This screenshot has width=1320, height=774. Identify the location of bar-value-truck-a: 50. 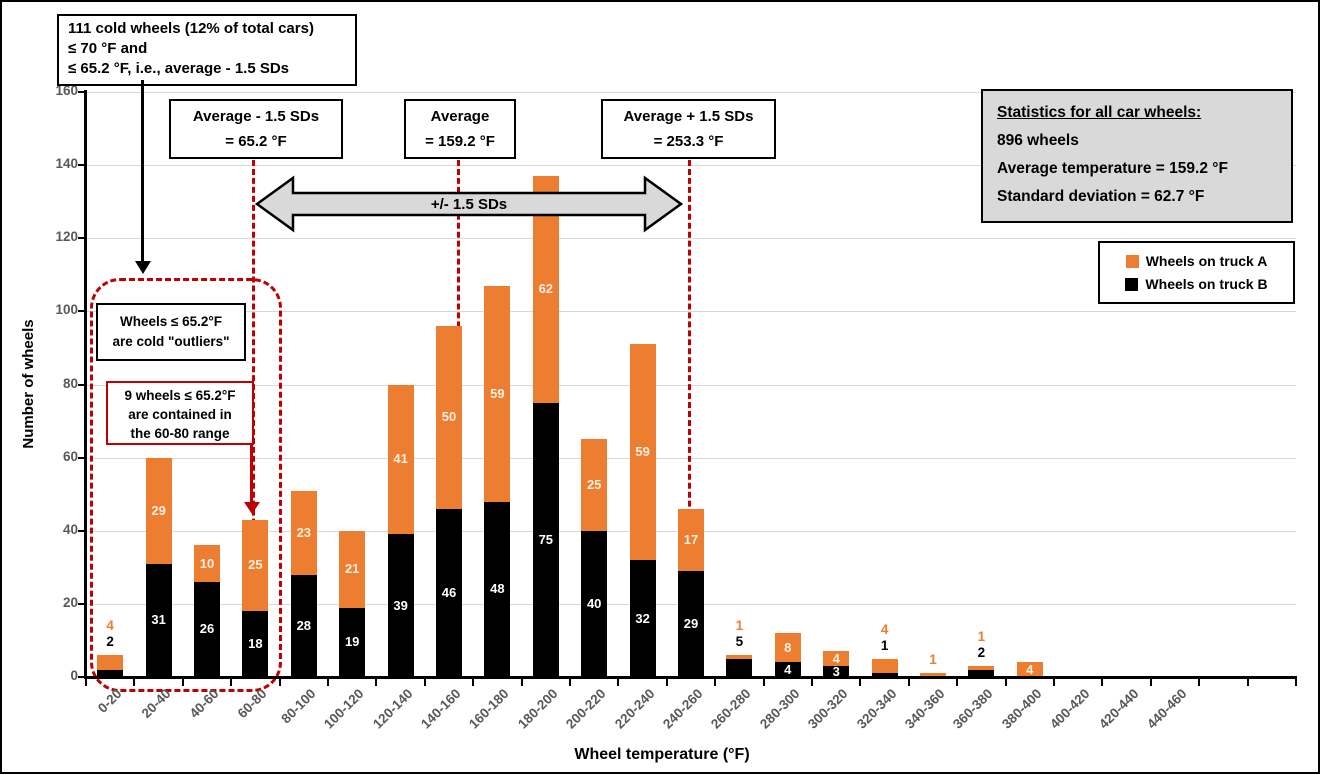
(449, 417).